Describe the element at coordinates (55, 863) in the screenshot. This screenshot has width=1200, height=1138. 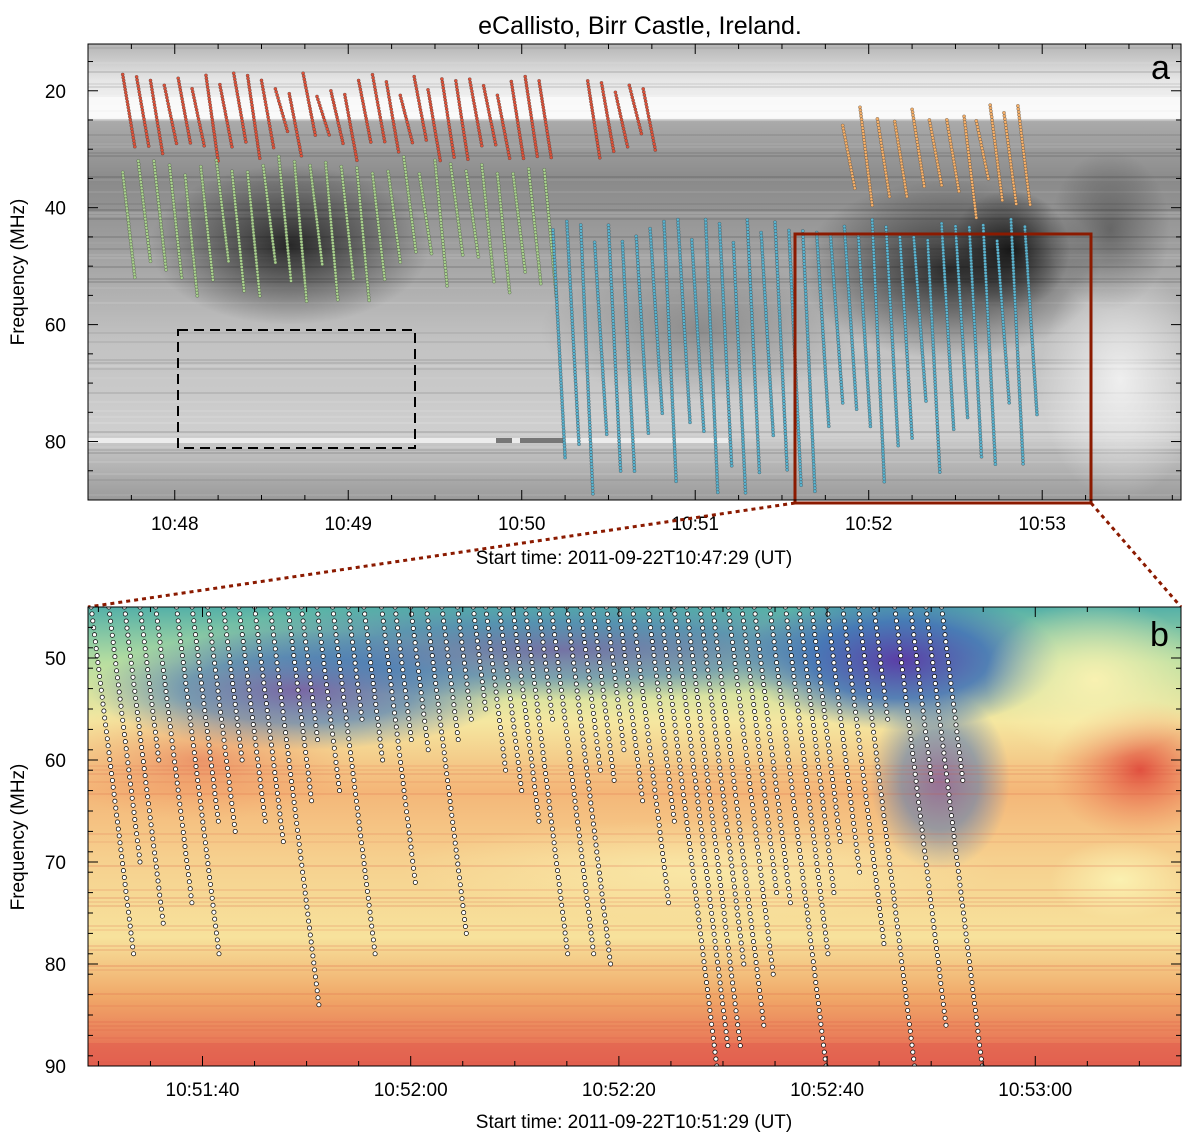
I see `y-tick-label: 70` at that location.